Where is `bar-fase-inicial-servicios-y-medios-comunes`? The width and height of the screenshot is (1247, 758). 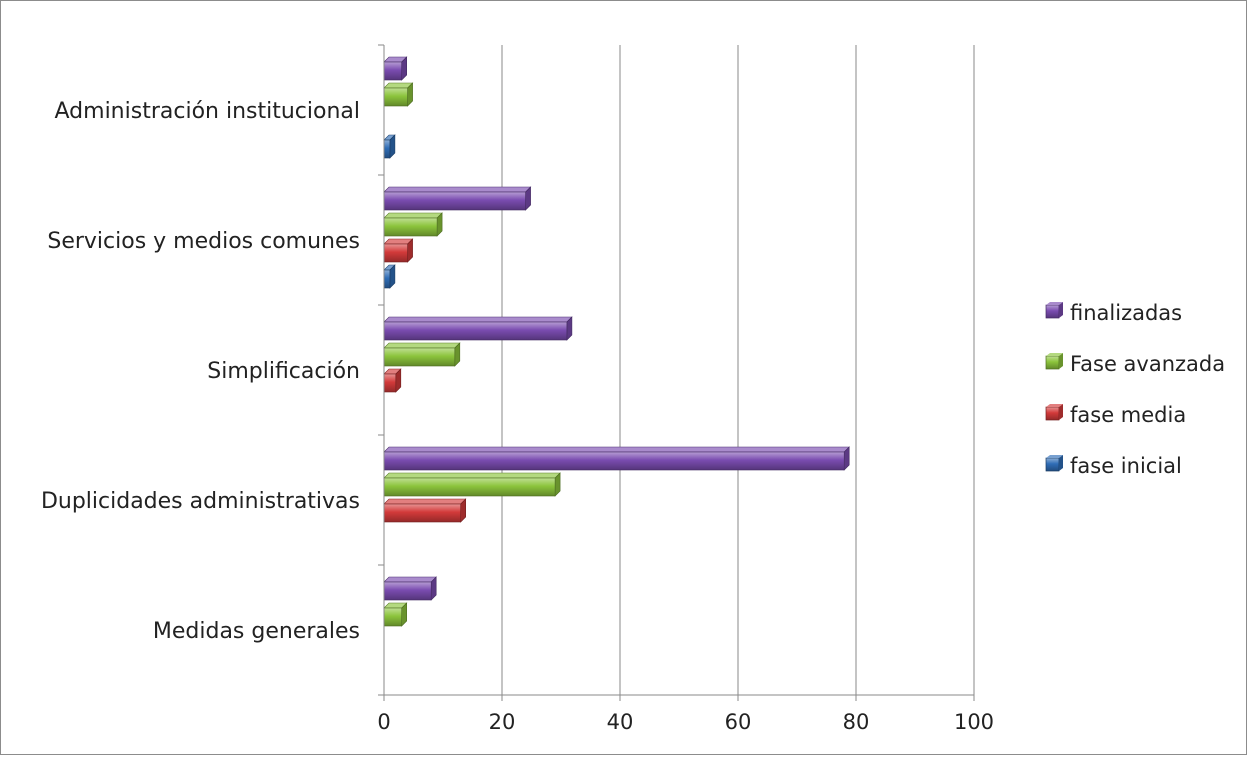 bar-fase-inicial-servicios-y-medios-comunes is located at coordinates (389, 276).